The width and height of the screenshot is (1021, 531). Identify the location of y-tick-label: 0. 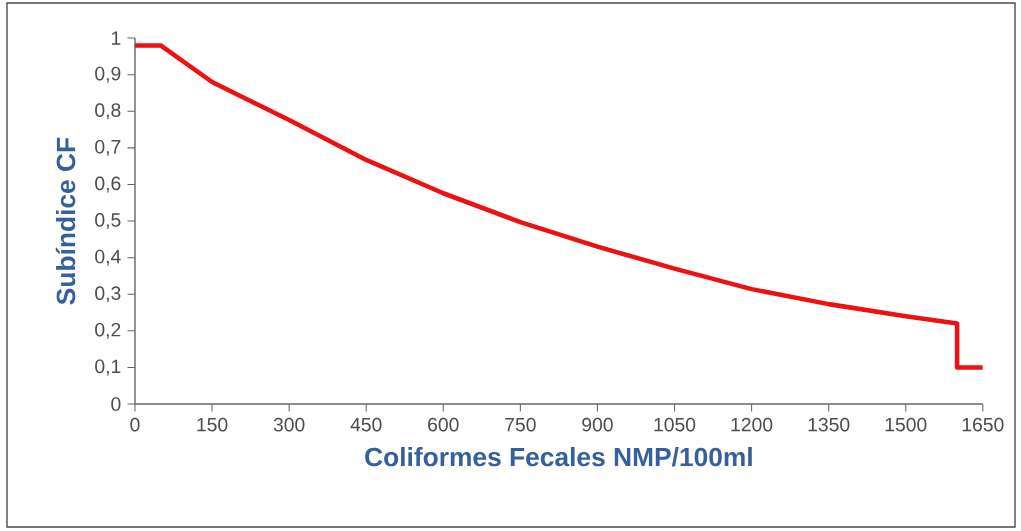
(116, 404).